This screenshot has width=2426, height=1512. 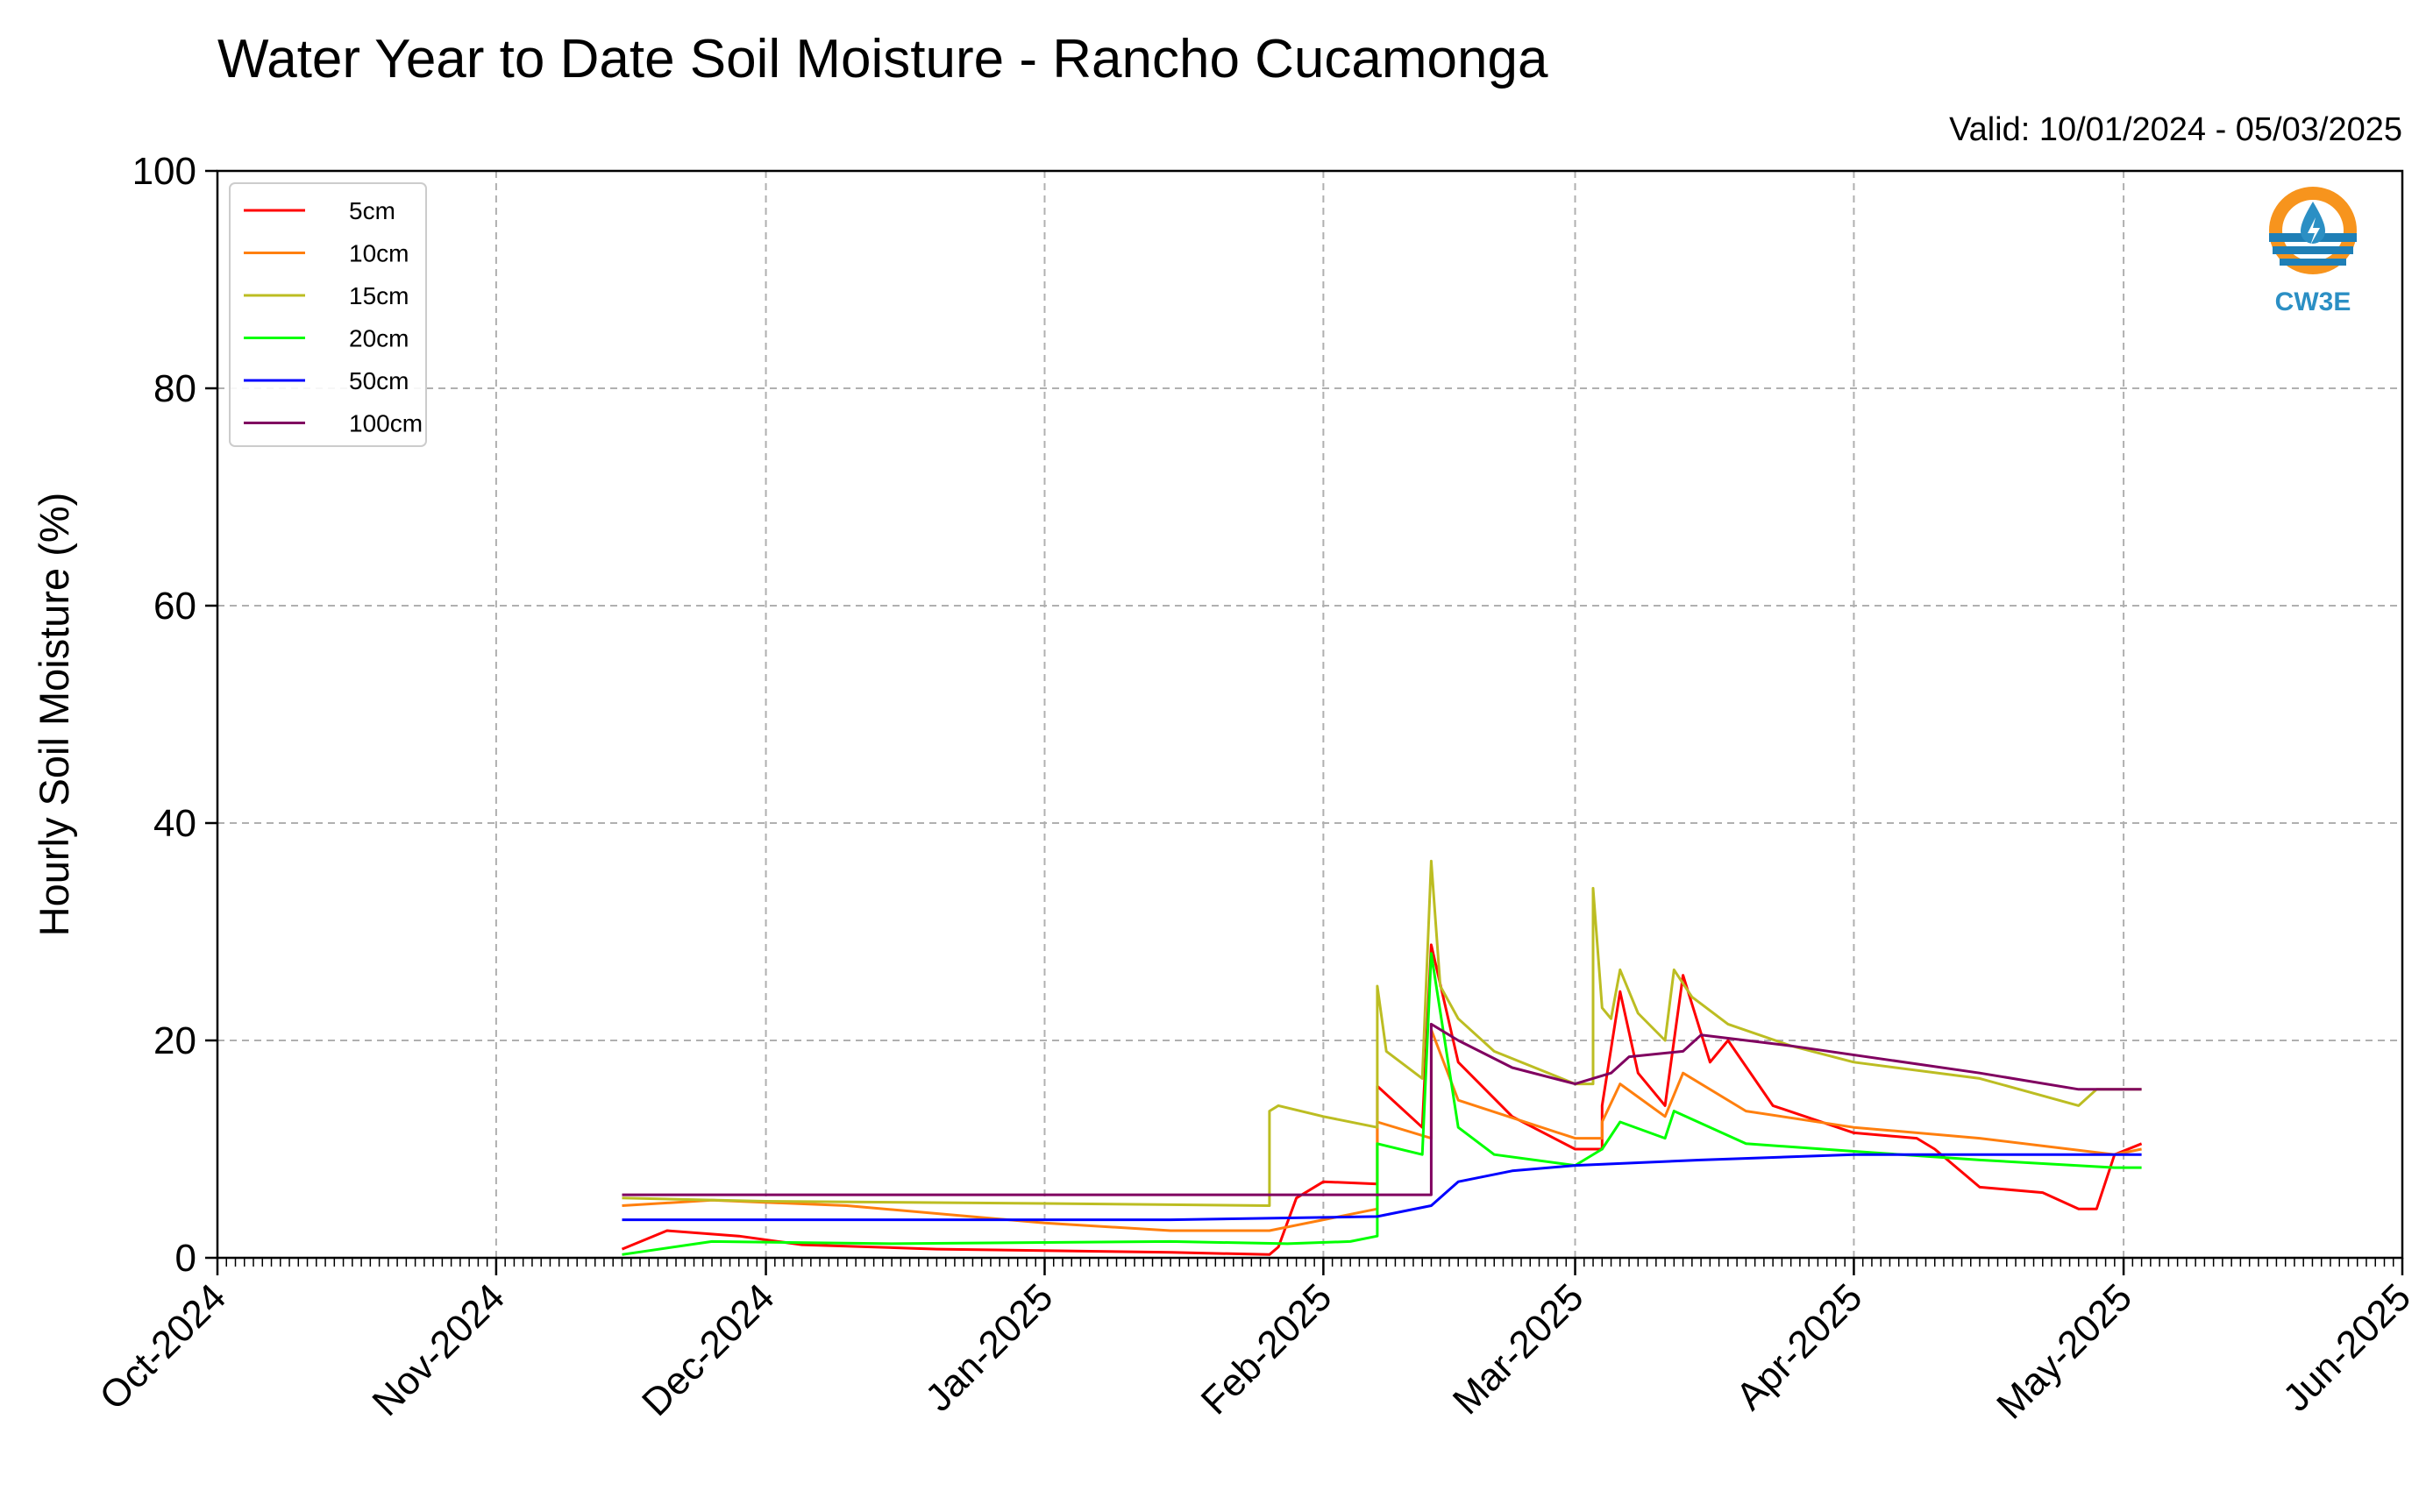 I want to click on legend-label-5cm: 5cm, so click(x=372, y=210).